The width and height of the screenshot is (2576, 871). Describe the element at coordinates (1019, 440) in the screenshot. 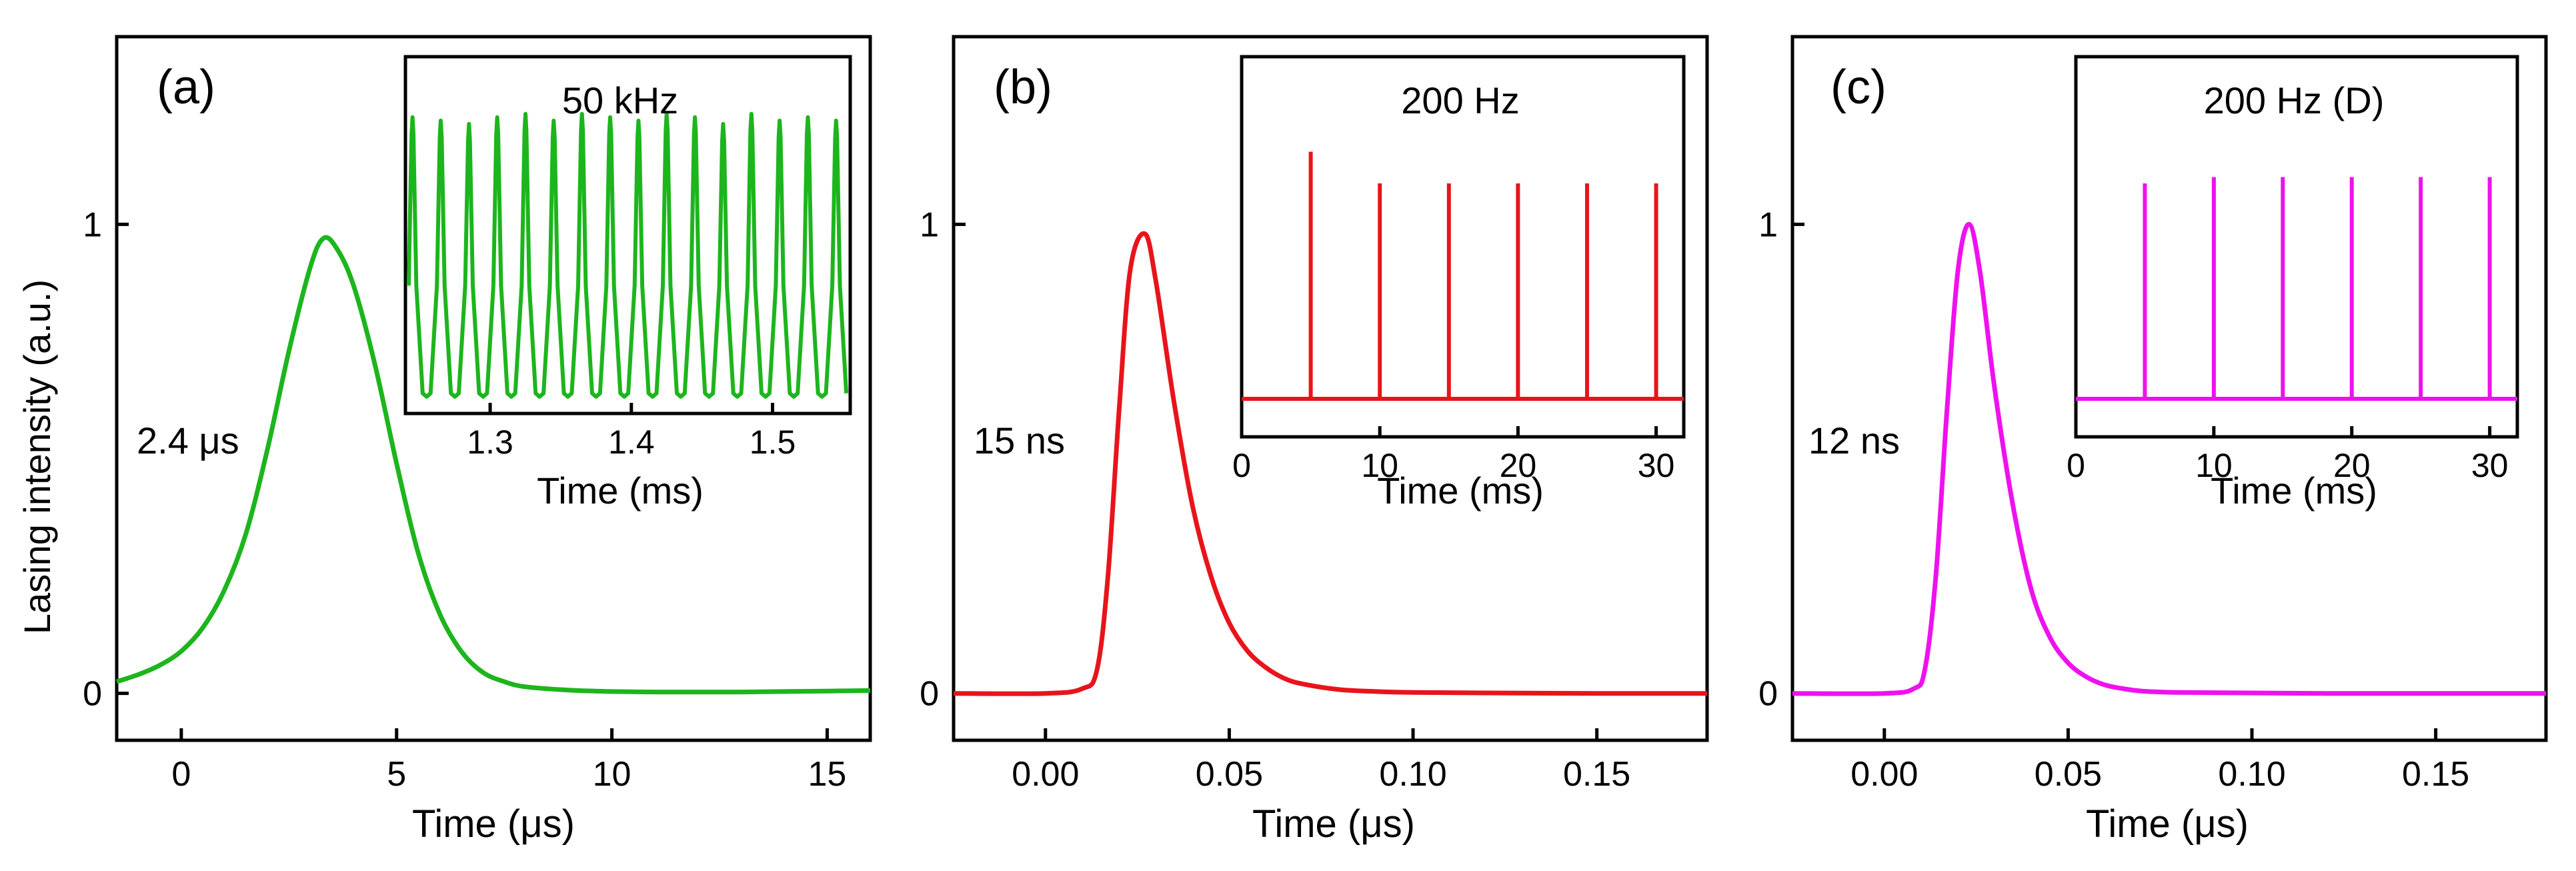

I see `pulse-width-annotation: 15 ns` at that location.